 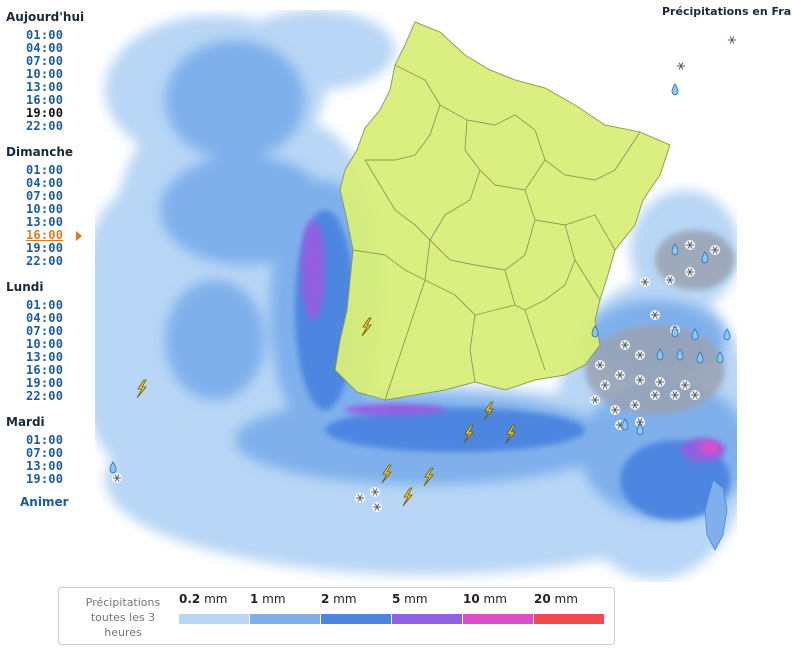 I want to click on day-header: Mardi, so click(x=25, y=422).